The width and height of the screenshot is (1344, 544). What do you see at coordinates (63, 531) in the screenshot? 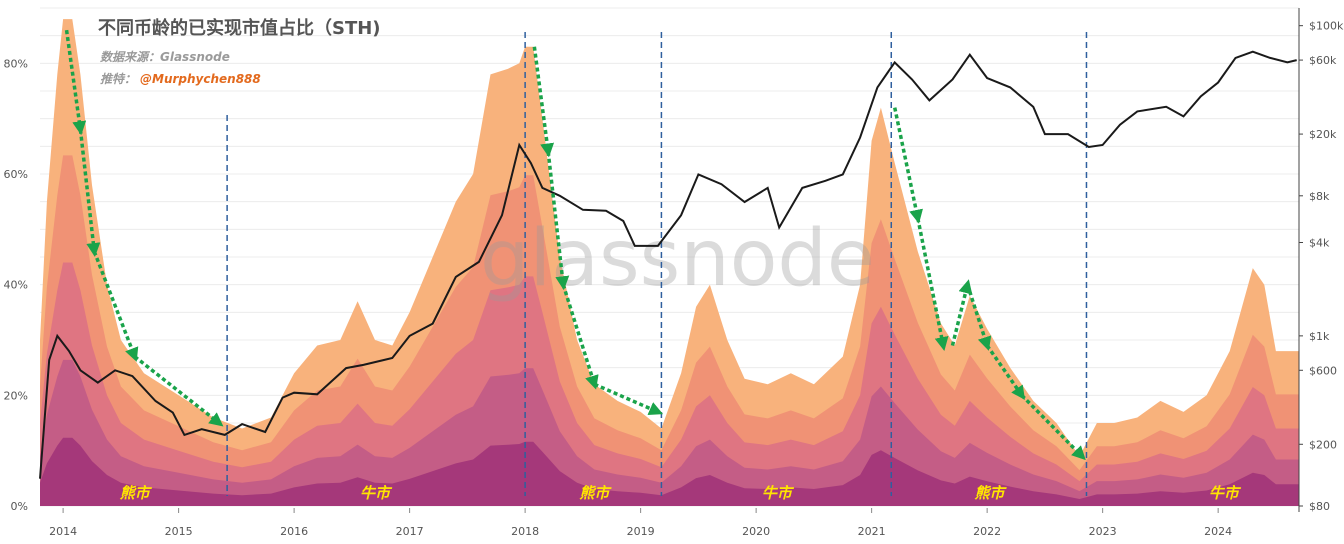
I see `x-tick-label: 2014` at bounding box center [63, 531].